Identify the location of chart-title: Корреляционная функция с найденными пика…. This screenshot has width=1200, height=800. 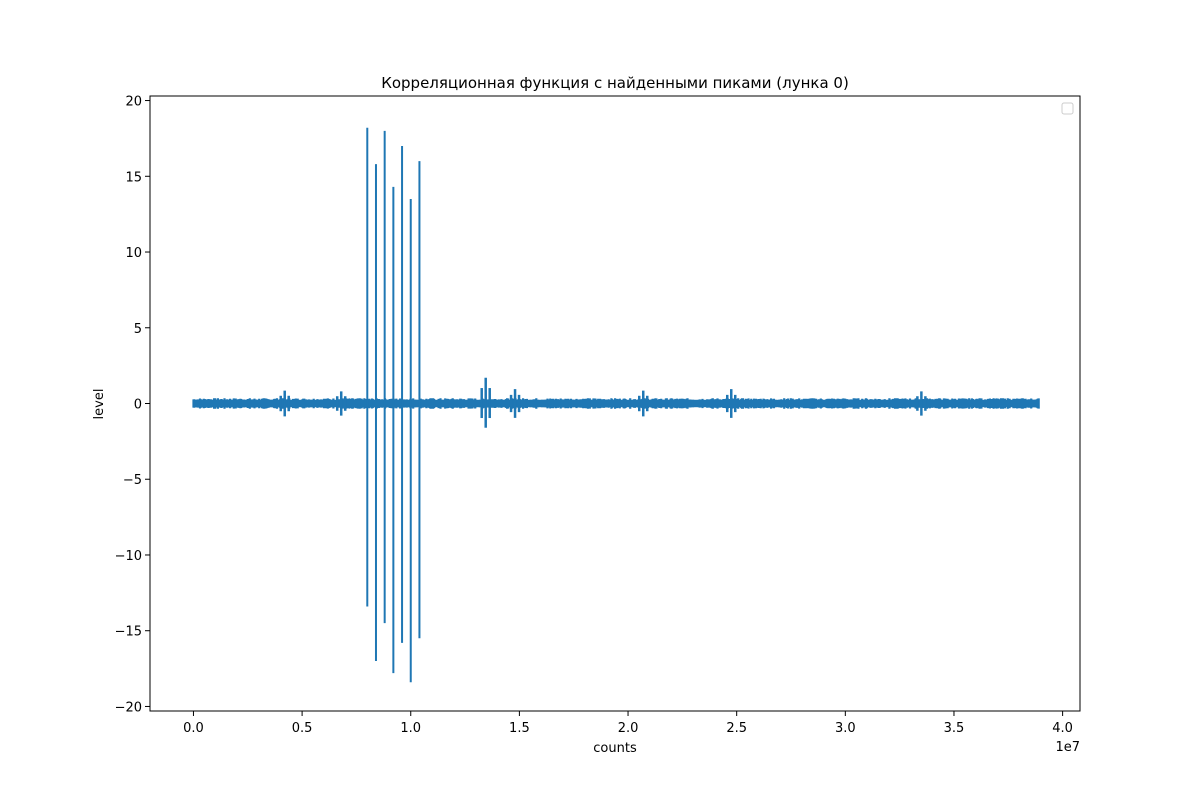
(615, 83).